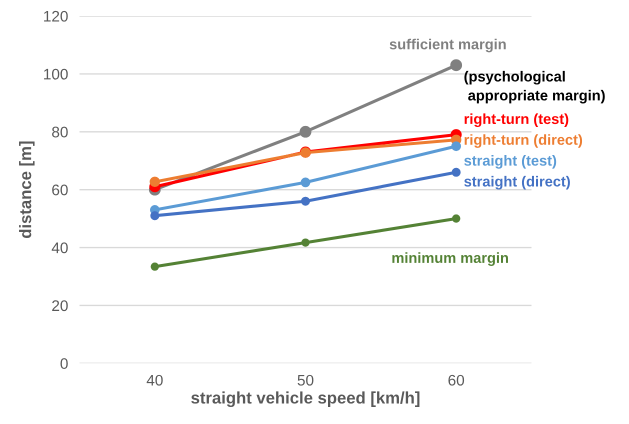  I want to click on x-tick-label: 40, so click(154, 380).